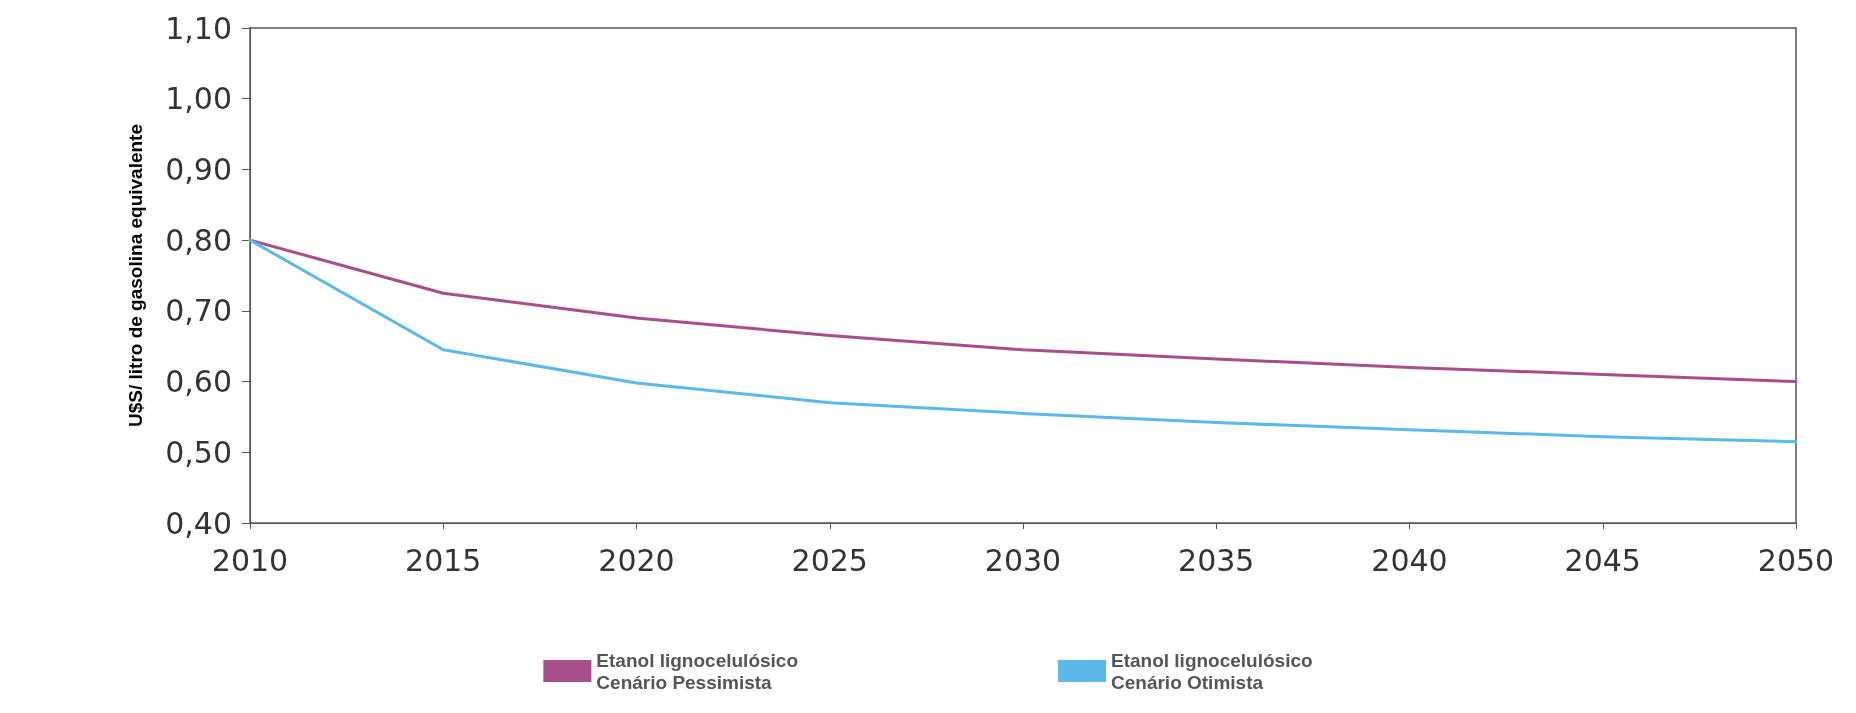 Image resolution: width=1856 pixels, height=713 pixels. I want to click on y-tick-label: 0,80, so click(198, 240).